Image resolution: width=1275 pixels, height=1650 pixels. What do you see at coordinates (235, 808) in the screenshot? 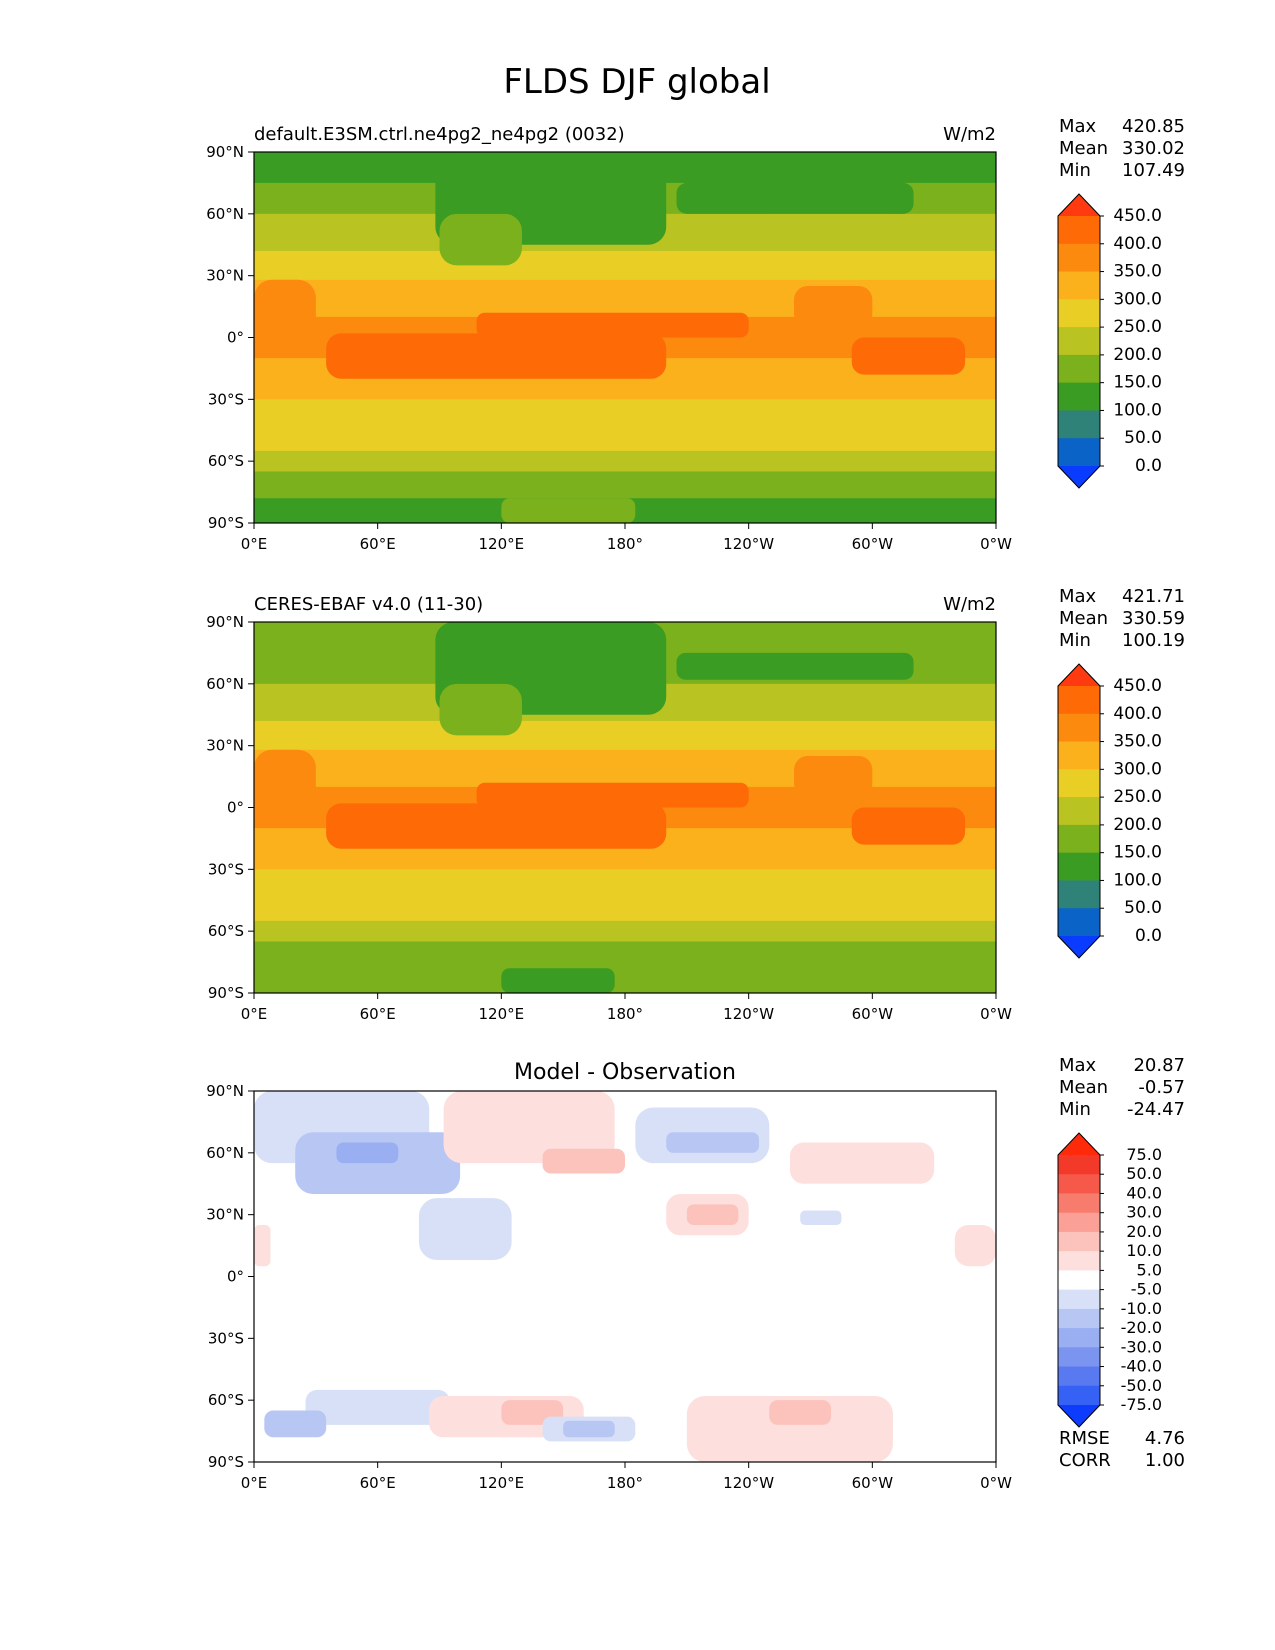
I see `y-tick-label: 0°` at bounding box center [235, 808].